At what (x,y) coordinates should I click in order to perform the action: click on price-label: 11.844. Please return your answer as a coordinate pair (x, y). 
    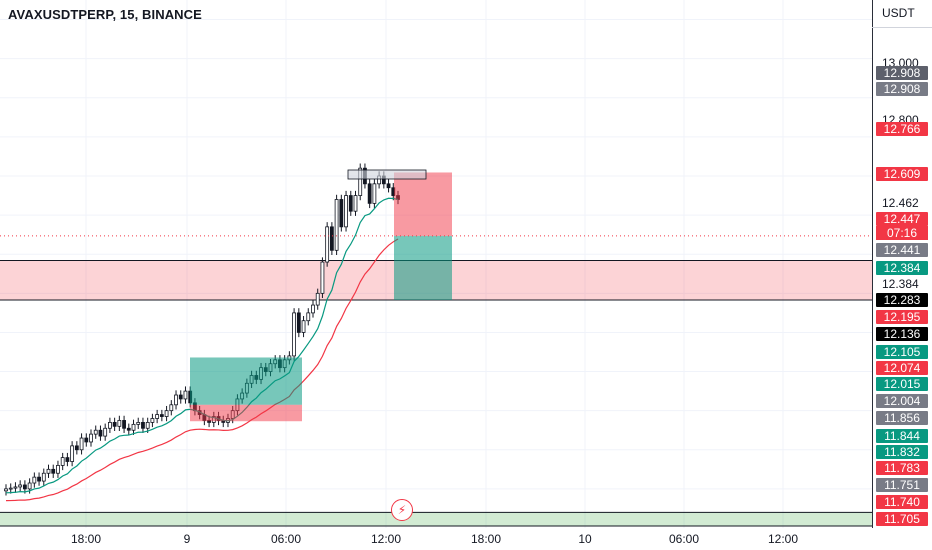
    Looking at the image, I should click on (902, 436).